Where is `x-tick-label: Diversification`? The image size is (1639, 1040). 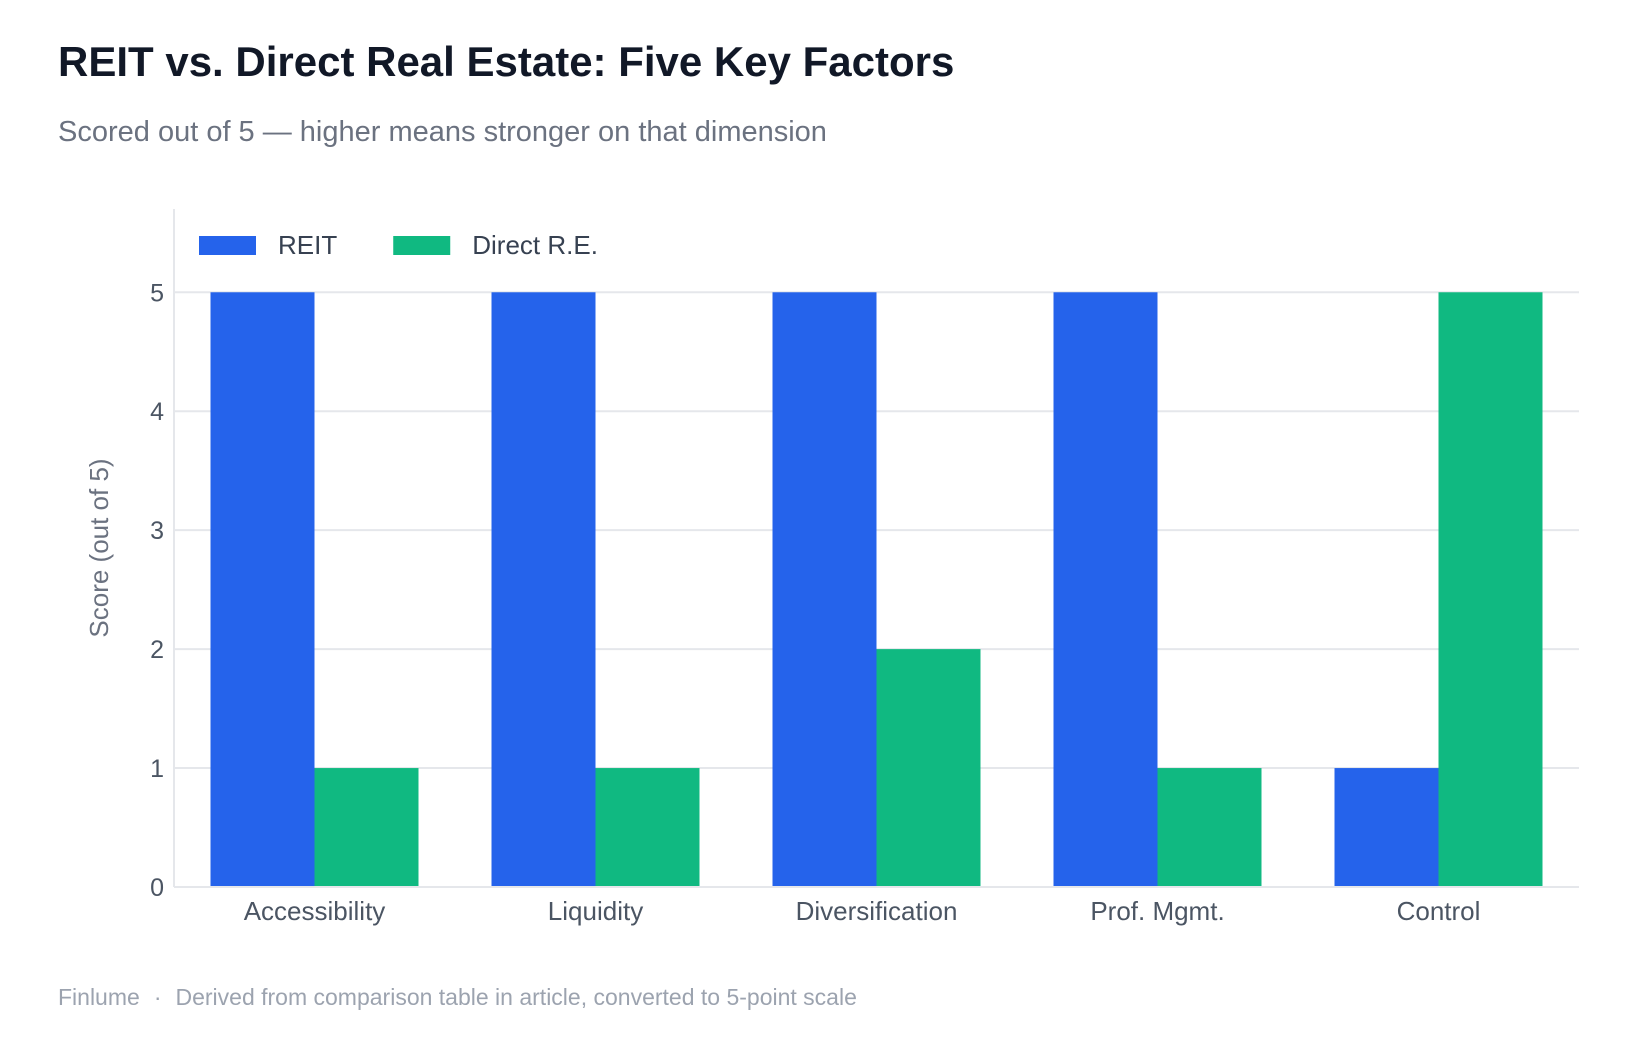 x-tick-label: Diversification is located at coordinates (877, 911).